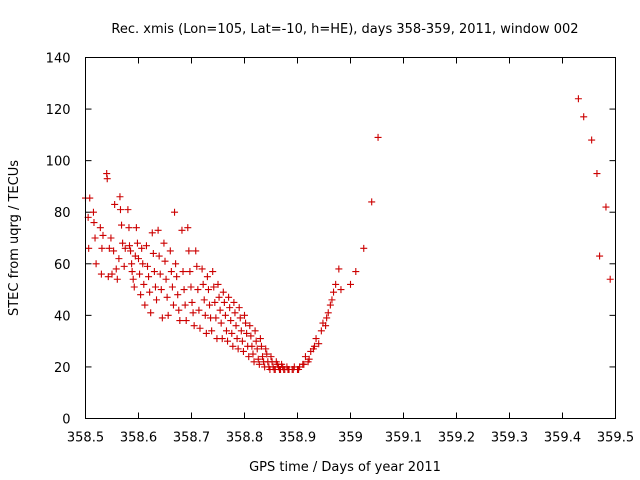  What do you see at coordinates (58, 59) in the screenshot?
I see `y-tick-label: 140` at bounding box center [58, 59].